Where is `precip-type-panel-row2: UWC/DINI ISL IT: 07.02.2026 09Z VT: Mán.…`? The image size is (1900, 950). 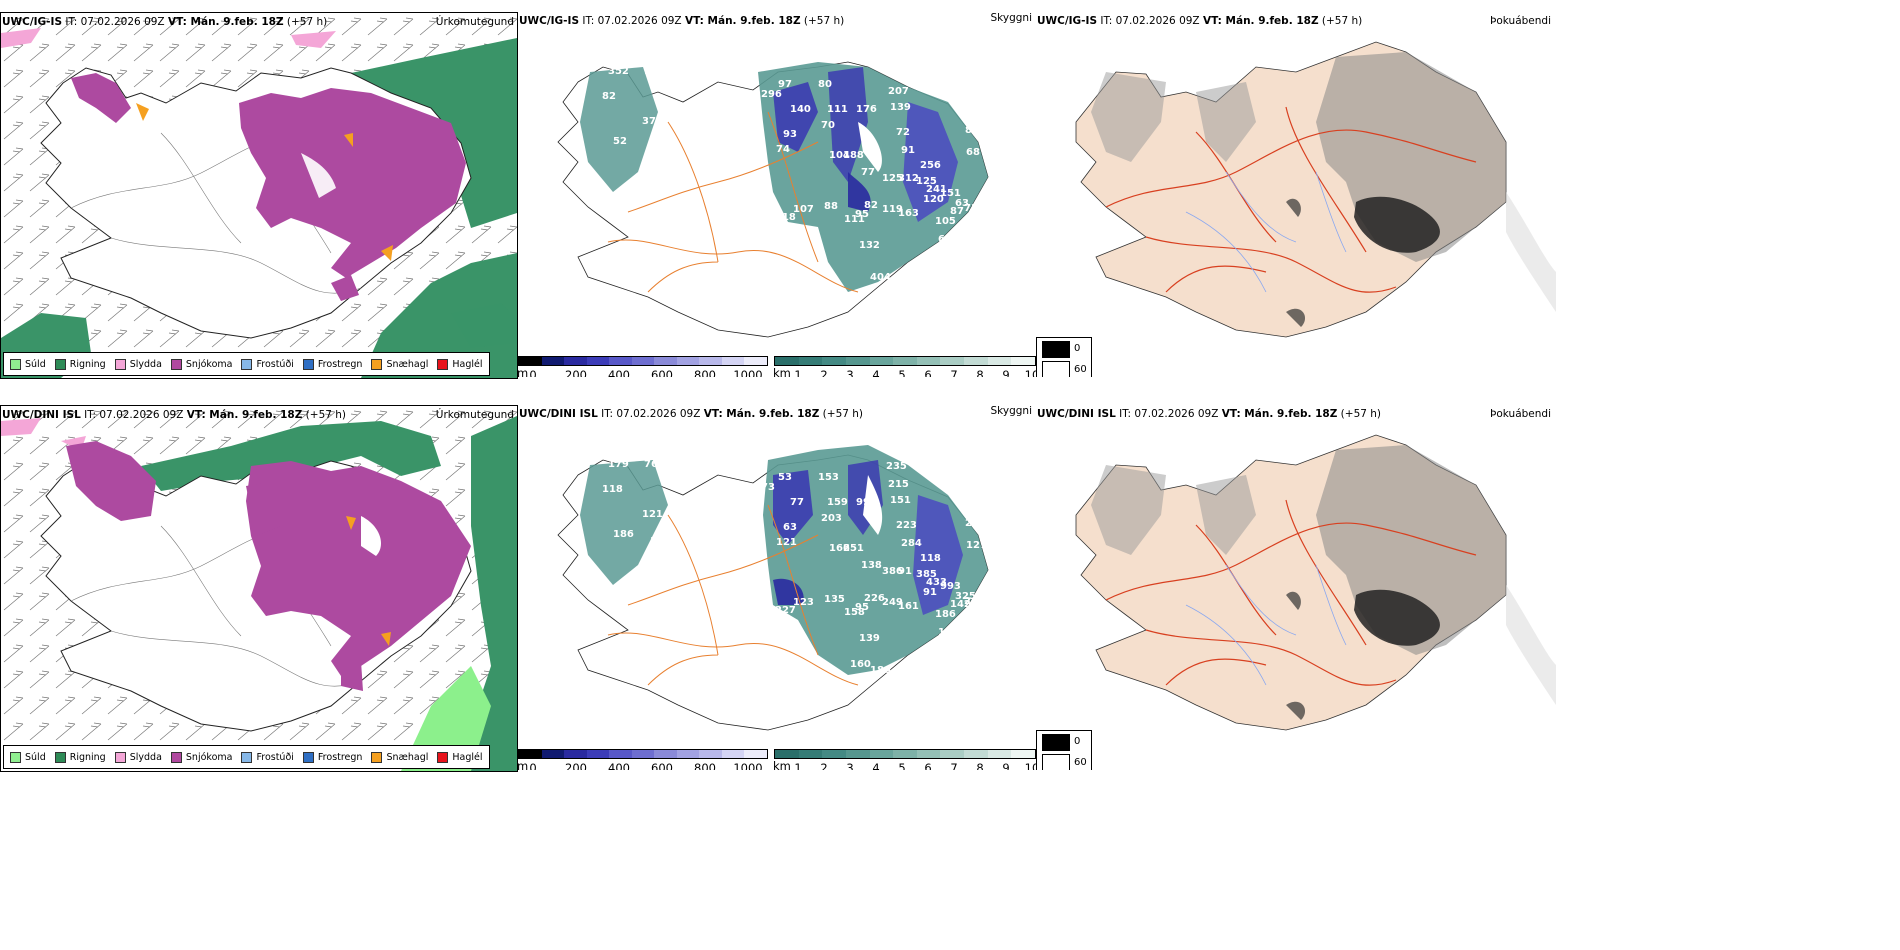
precip-type-panel-row2: UWC/DINI ISL IT: 07.02.2026 09Z VT: Mán.… is located at coordinates (259, 588).